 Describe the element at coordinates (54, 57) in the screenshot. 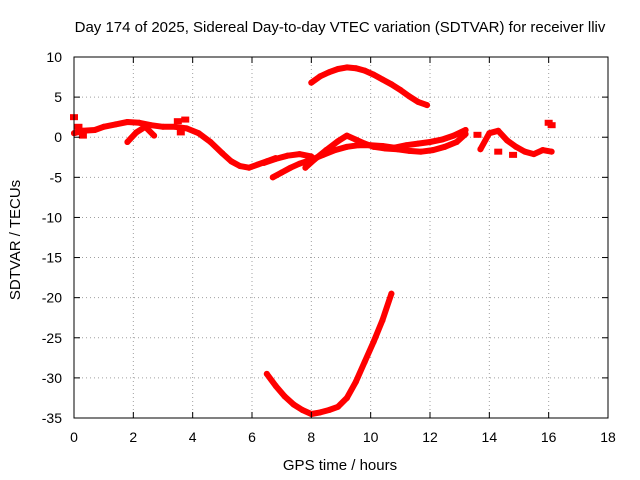

I see `y-tick-label: 10` at that location.